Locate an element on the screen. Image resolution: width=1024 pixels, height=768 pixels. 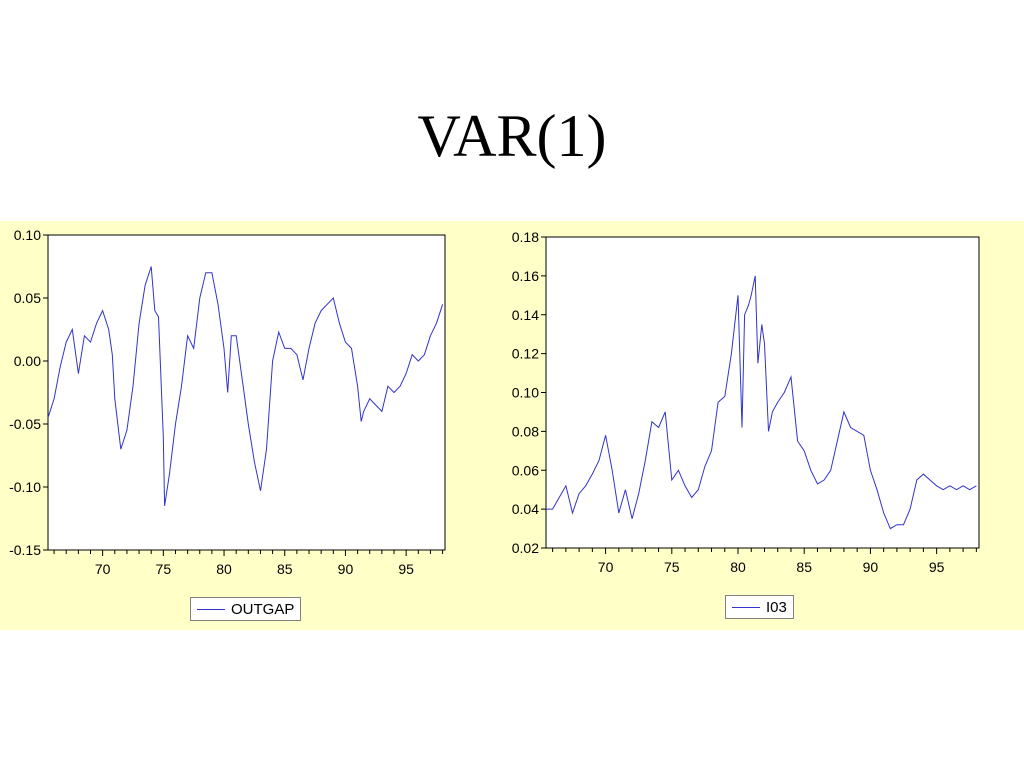
chart-legend-i03: I03 is located at coordinates (759, 607).